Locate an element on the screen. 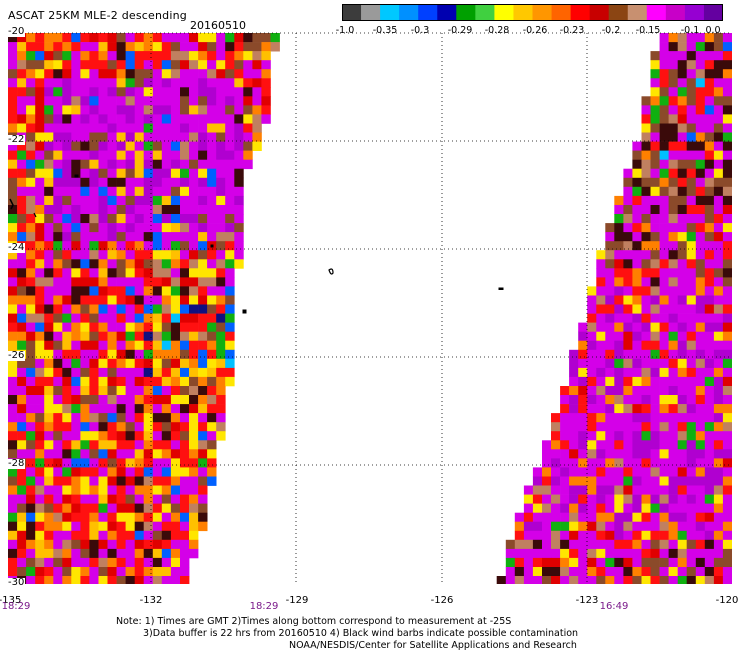  swath-time-label: 18:29 is located at coordinates (16, 606).